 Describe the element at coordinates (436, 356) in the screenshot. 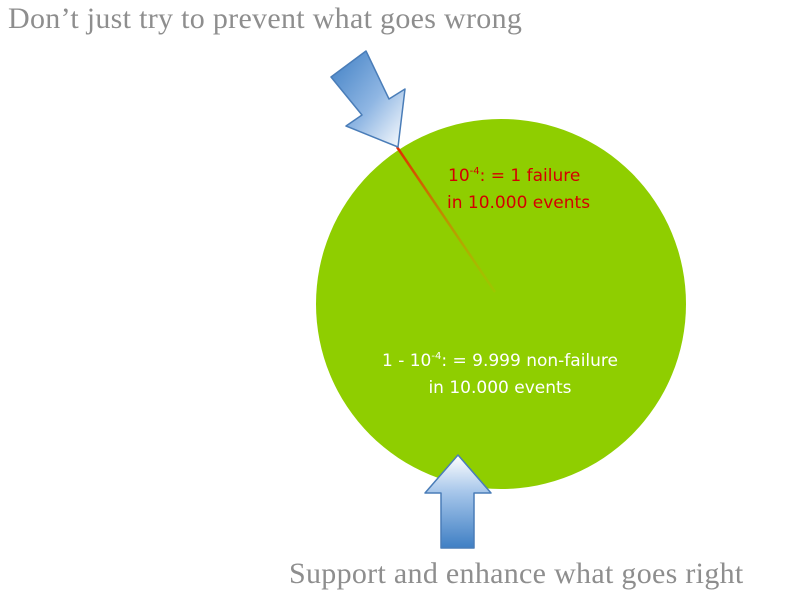

I see `success-label-exponent: -4` at that location.